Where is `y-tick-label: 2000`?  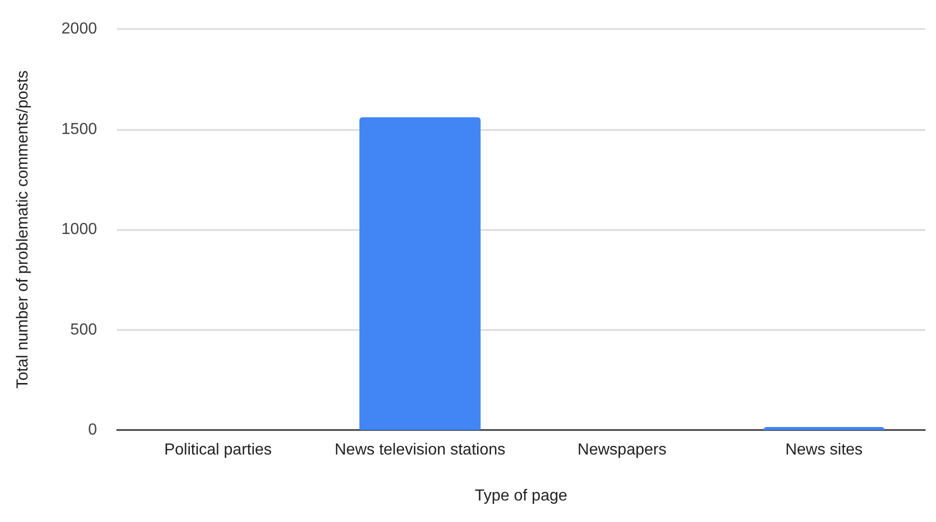
y-tick-label: 2000 is located at coordinates (79, 29).